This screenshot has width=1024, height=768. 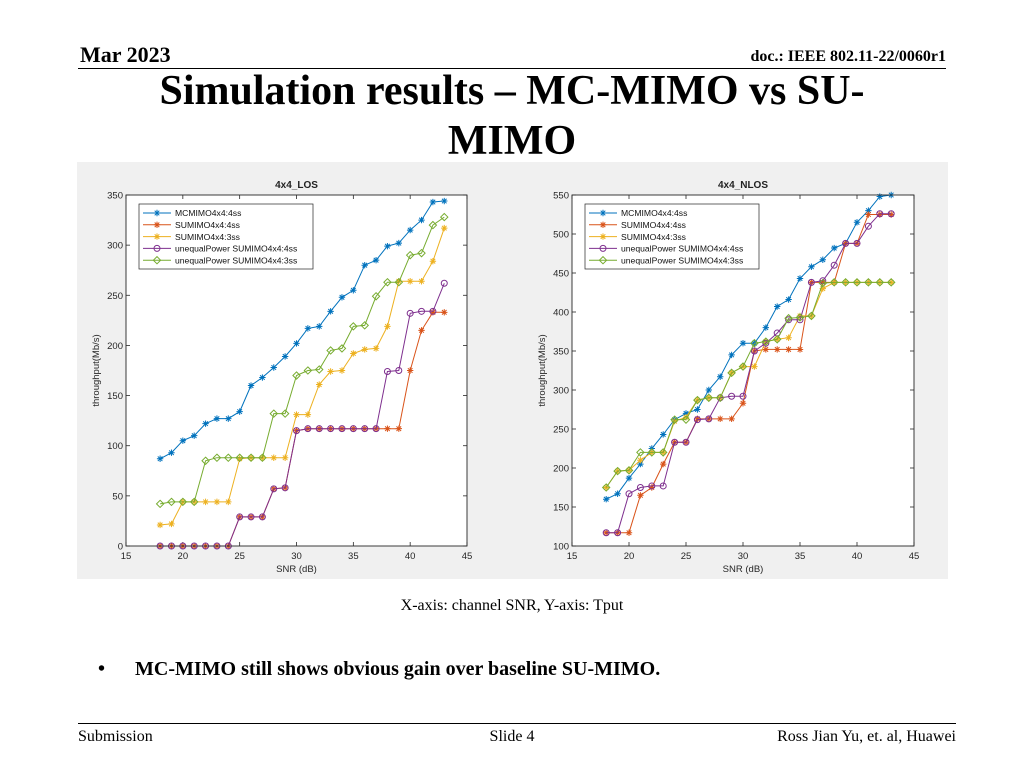 What do you see at coordinates (731, 355) in the screenshot?
I see `data-point-nlos-1-12-shape` at bounding box center [731, 355].